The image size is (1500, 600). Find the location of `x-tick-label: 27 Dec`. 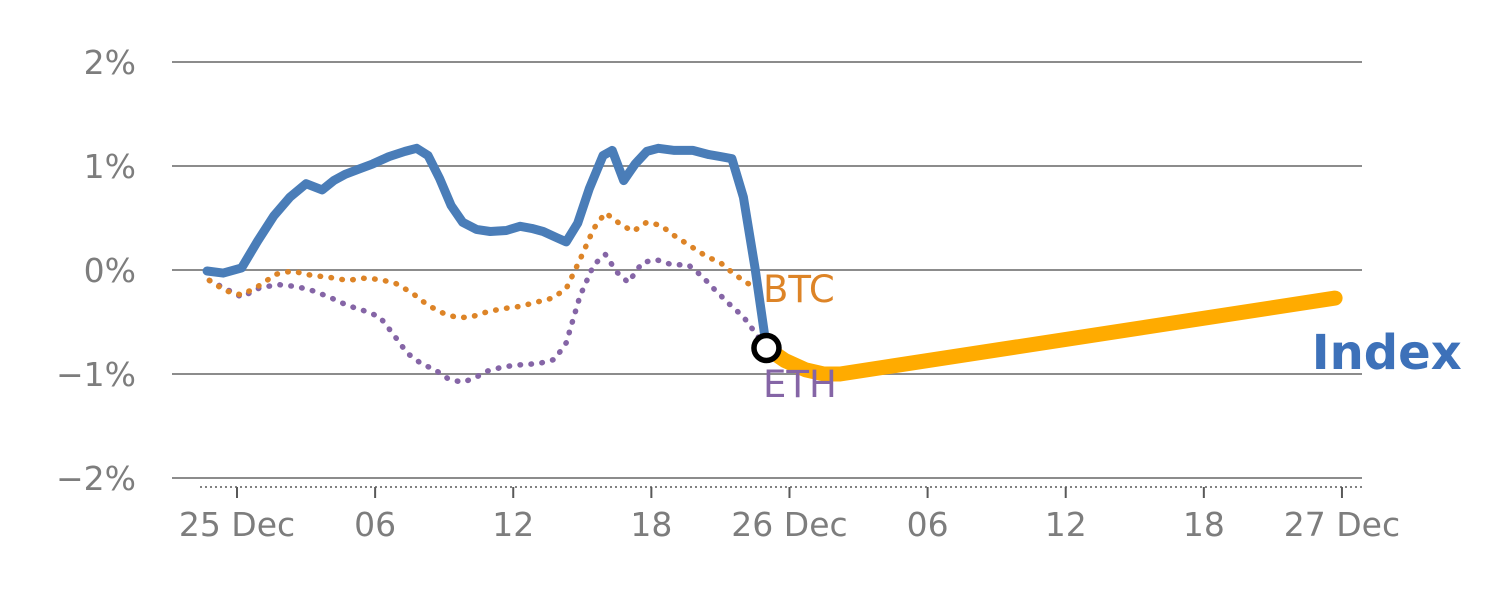

x-tick-label: 27 Dec is located at coordinates (1342, 524).